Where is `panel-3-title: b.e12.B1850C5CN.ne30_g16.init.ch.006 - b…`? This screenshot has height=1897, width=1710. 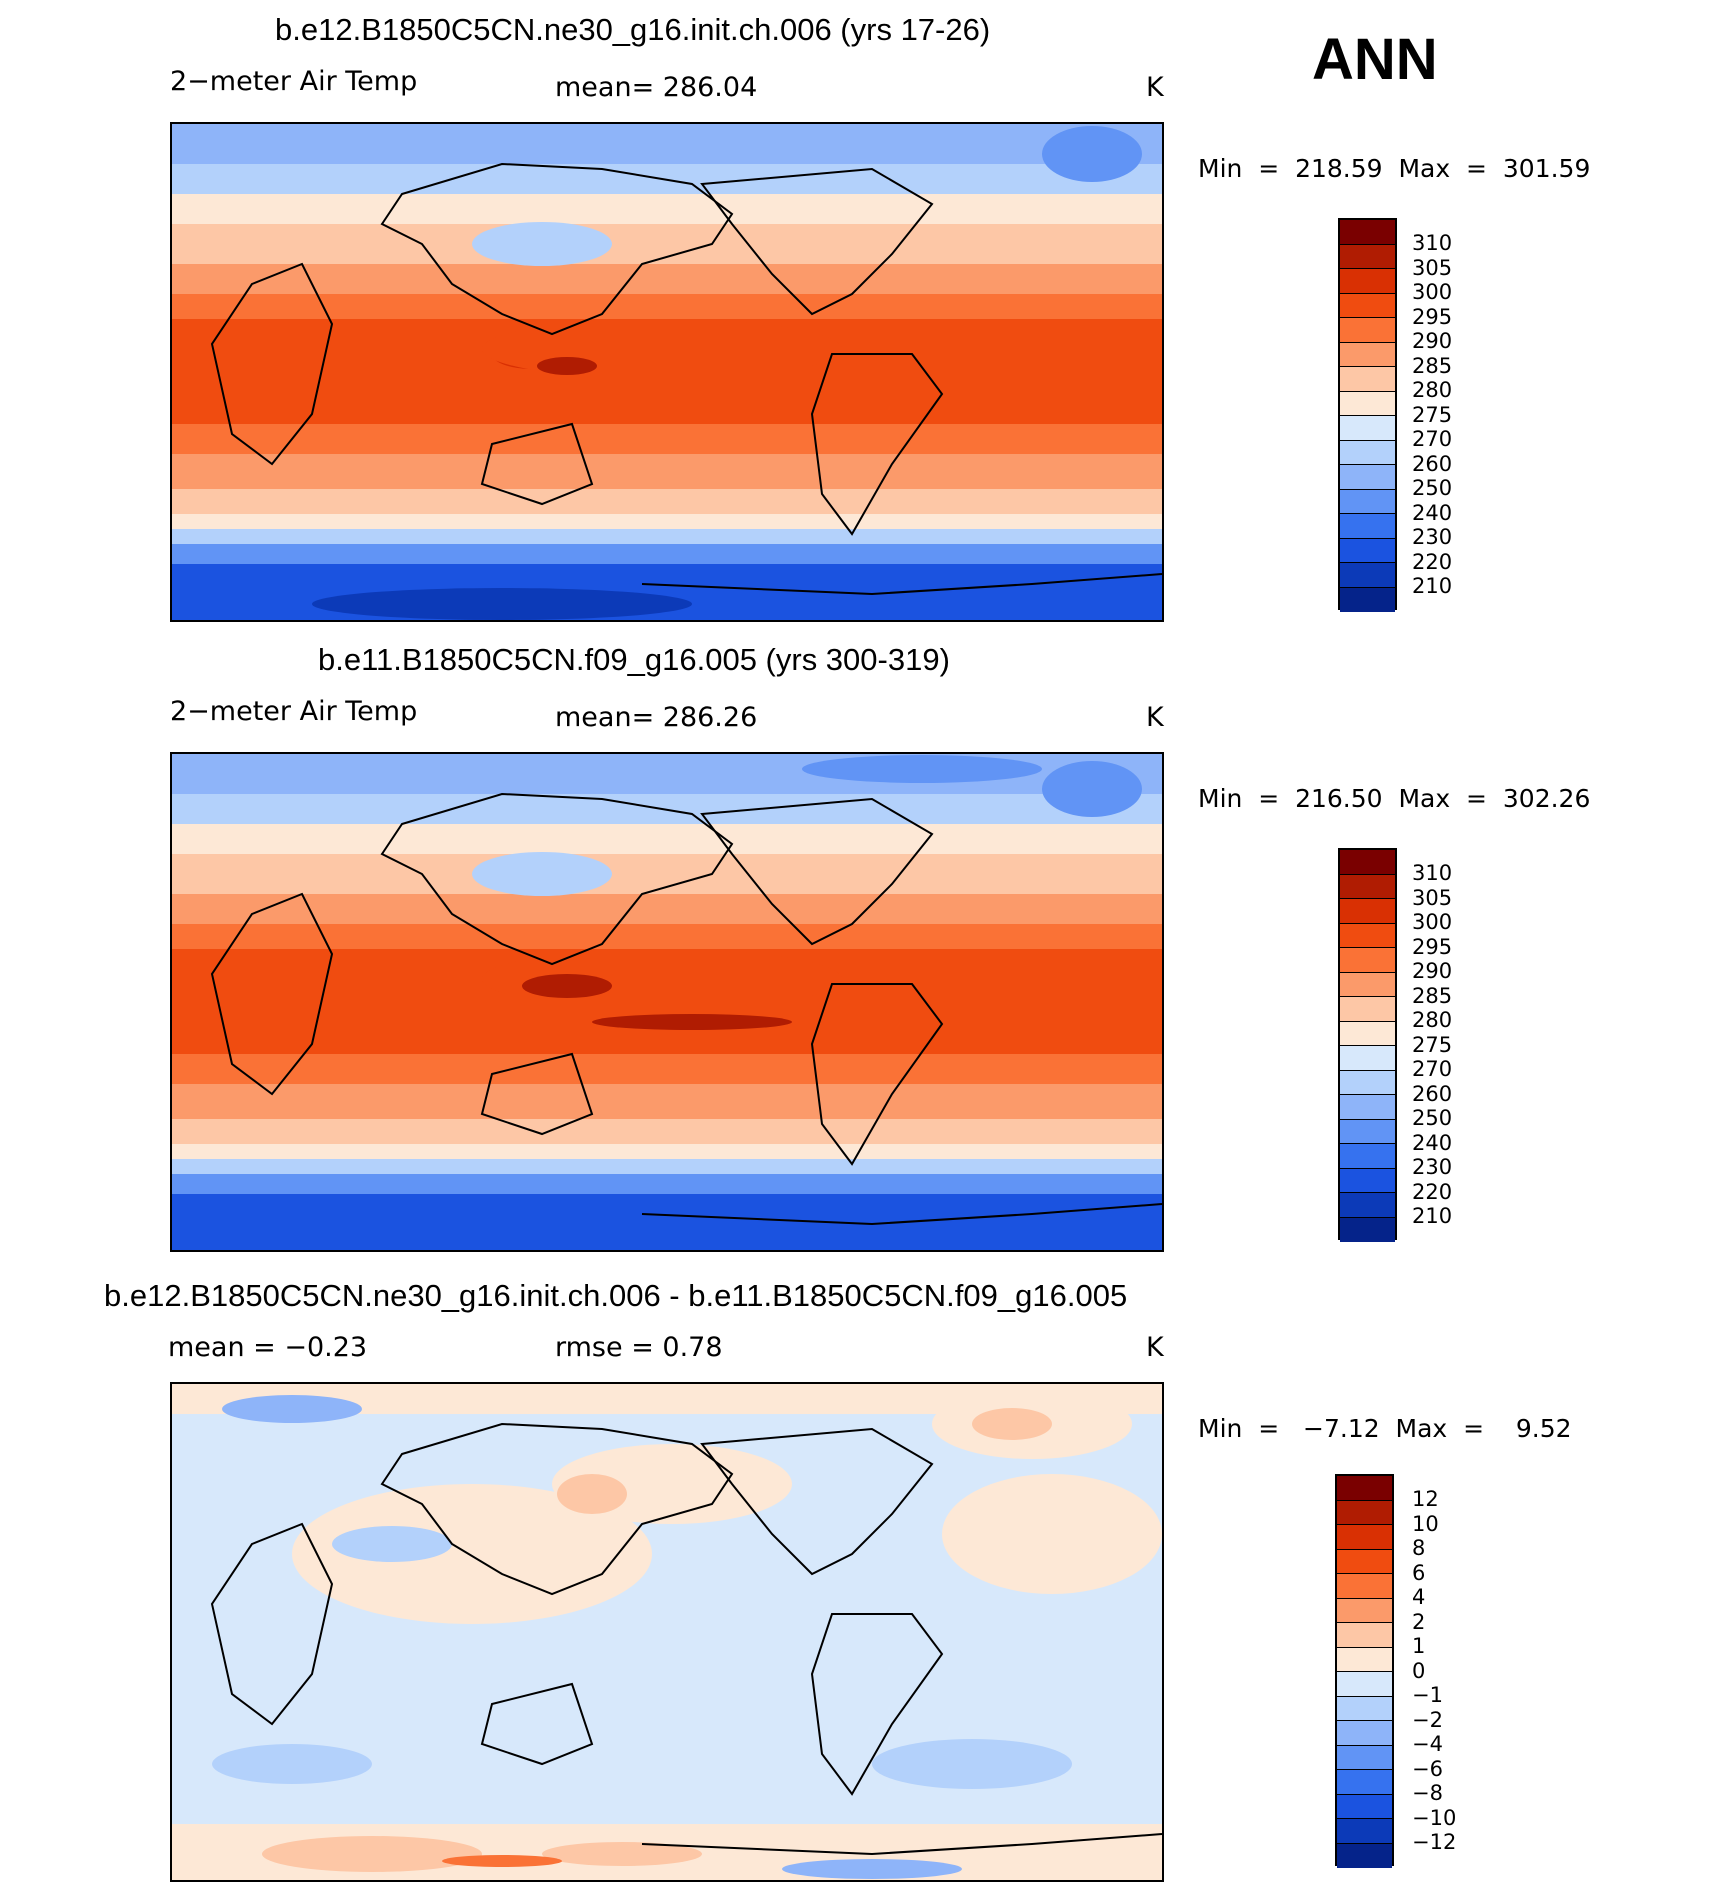
panel-3-title: b.e12.B1850C5CN.ne30_g16.init.ch.006 - b… is located at coordinates (616, 1295).